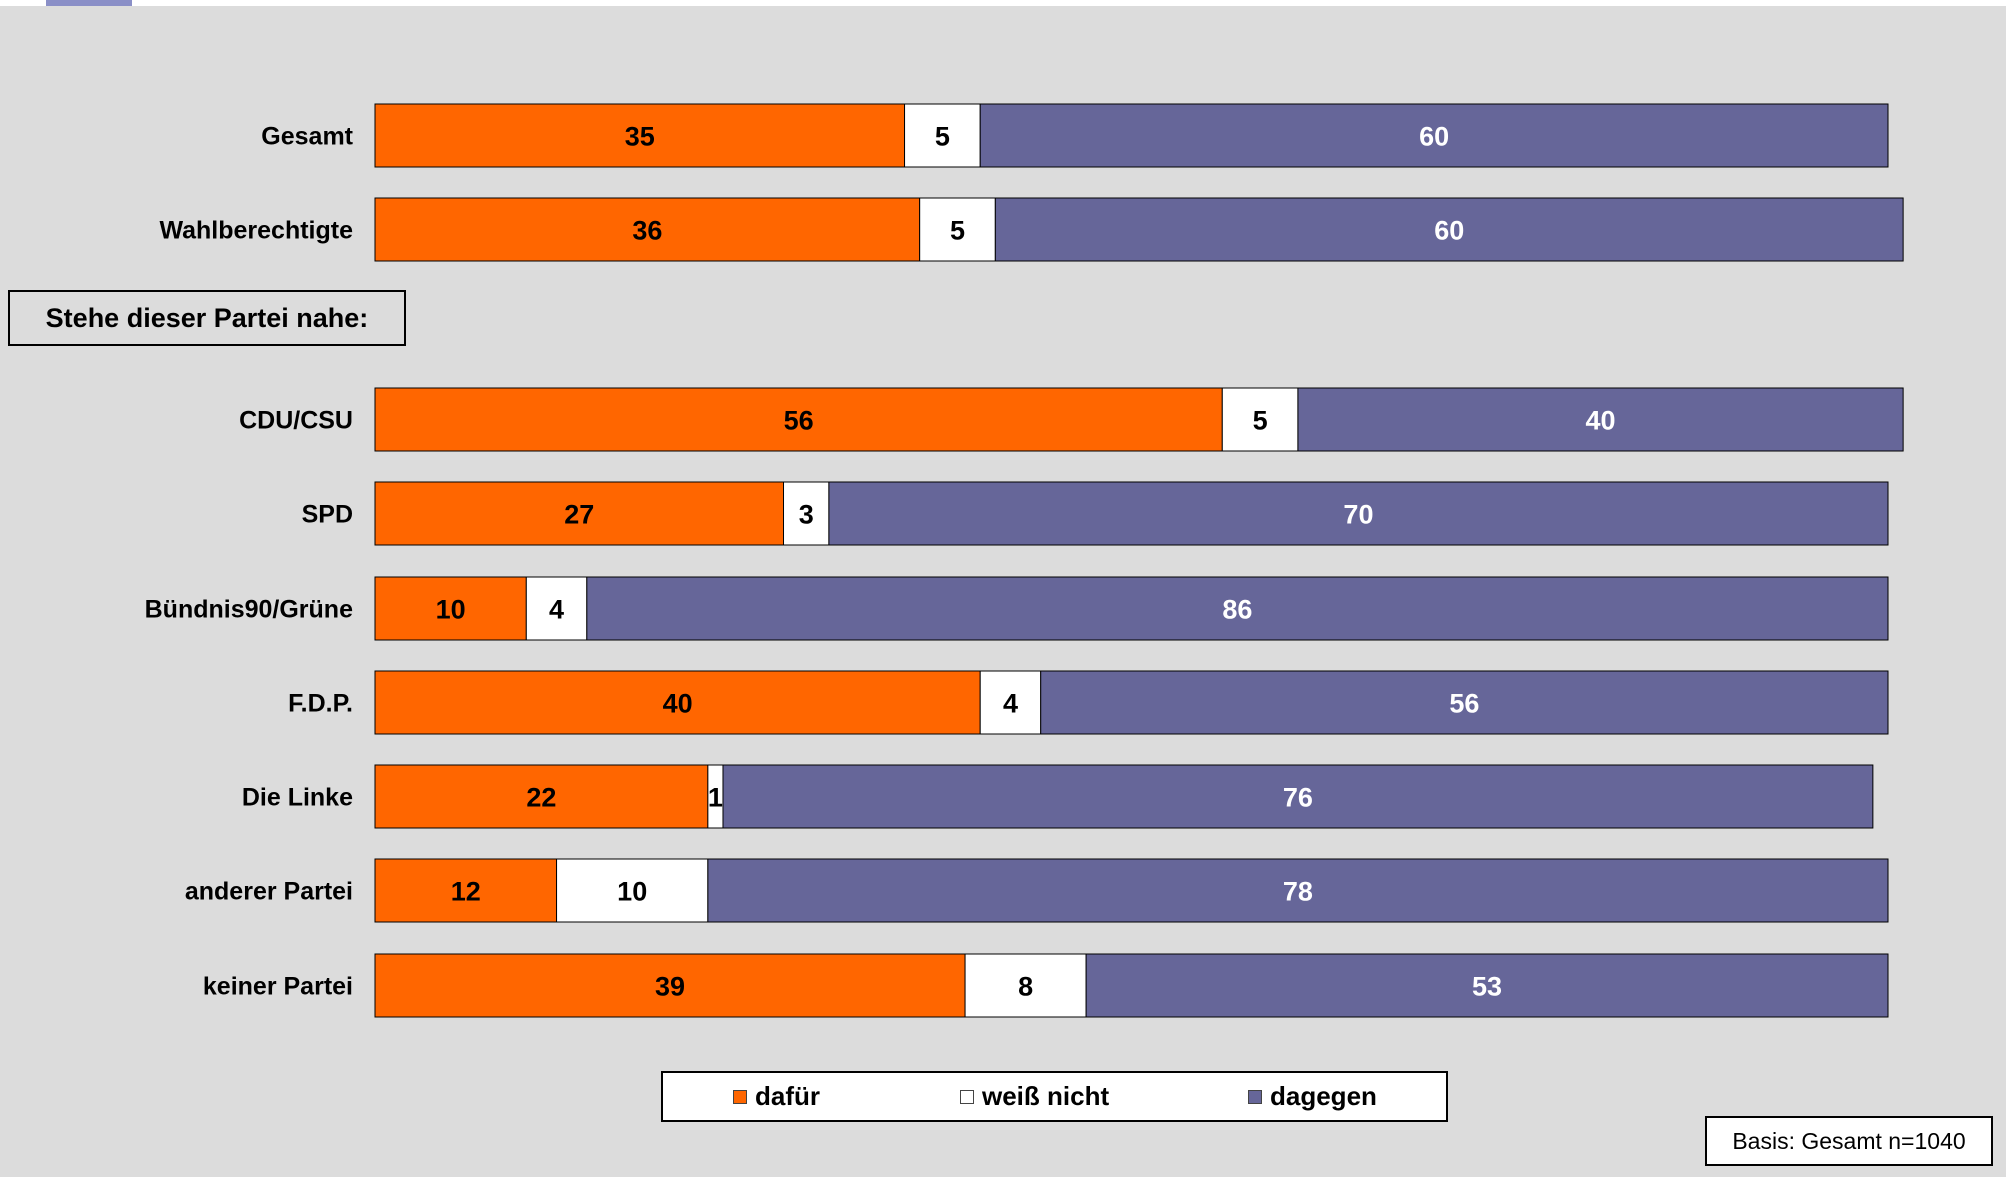 Image resolution: width=2006 pixels, height=1177 pixels. What do you see at coordinates (787, 1096) in the screenshot?
I see `legend-label-dafuer: dafür` at bounding box center [787, 1096].